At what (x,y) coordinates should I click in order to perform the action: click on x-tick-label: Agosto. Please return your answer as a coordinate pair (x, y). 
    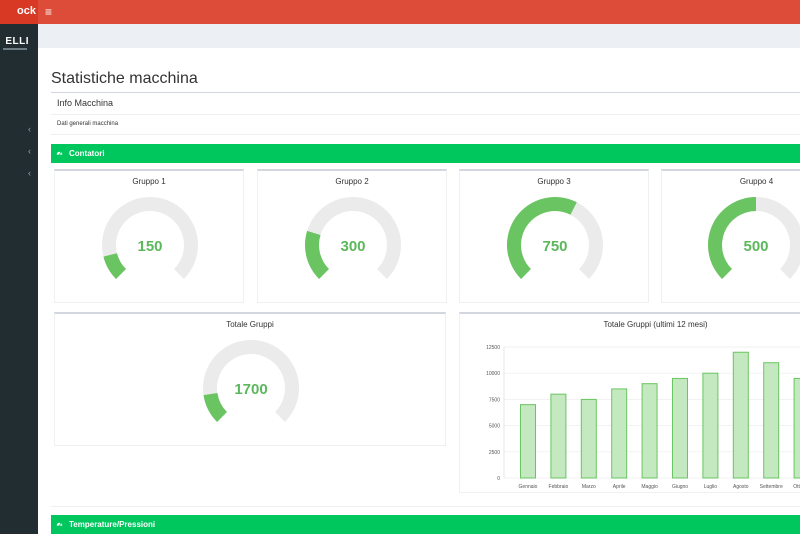
    Looking at the image, I should click on (741, 487).